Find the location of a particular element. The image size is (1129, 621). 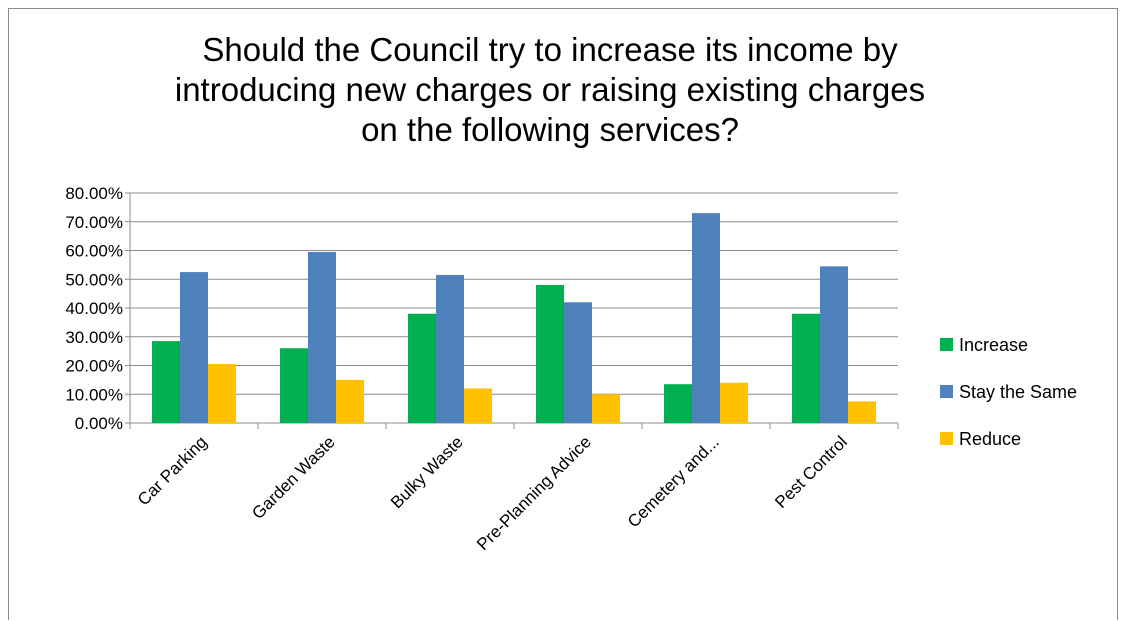

legend-label: Increase is located at coordinates (993, 345).